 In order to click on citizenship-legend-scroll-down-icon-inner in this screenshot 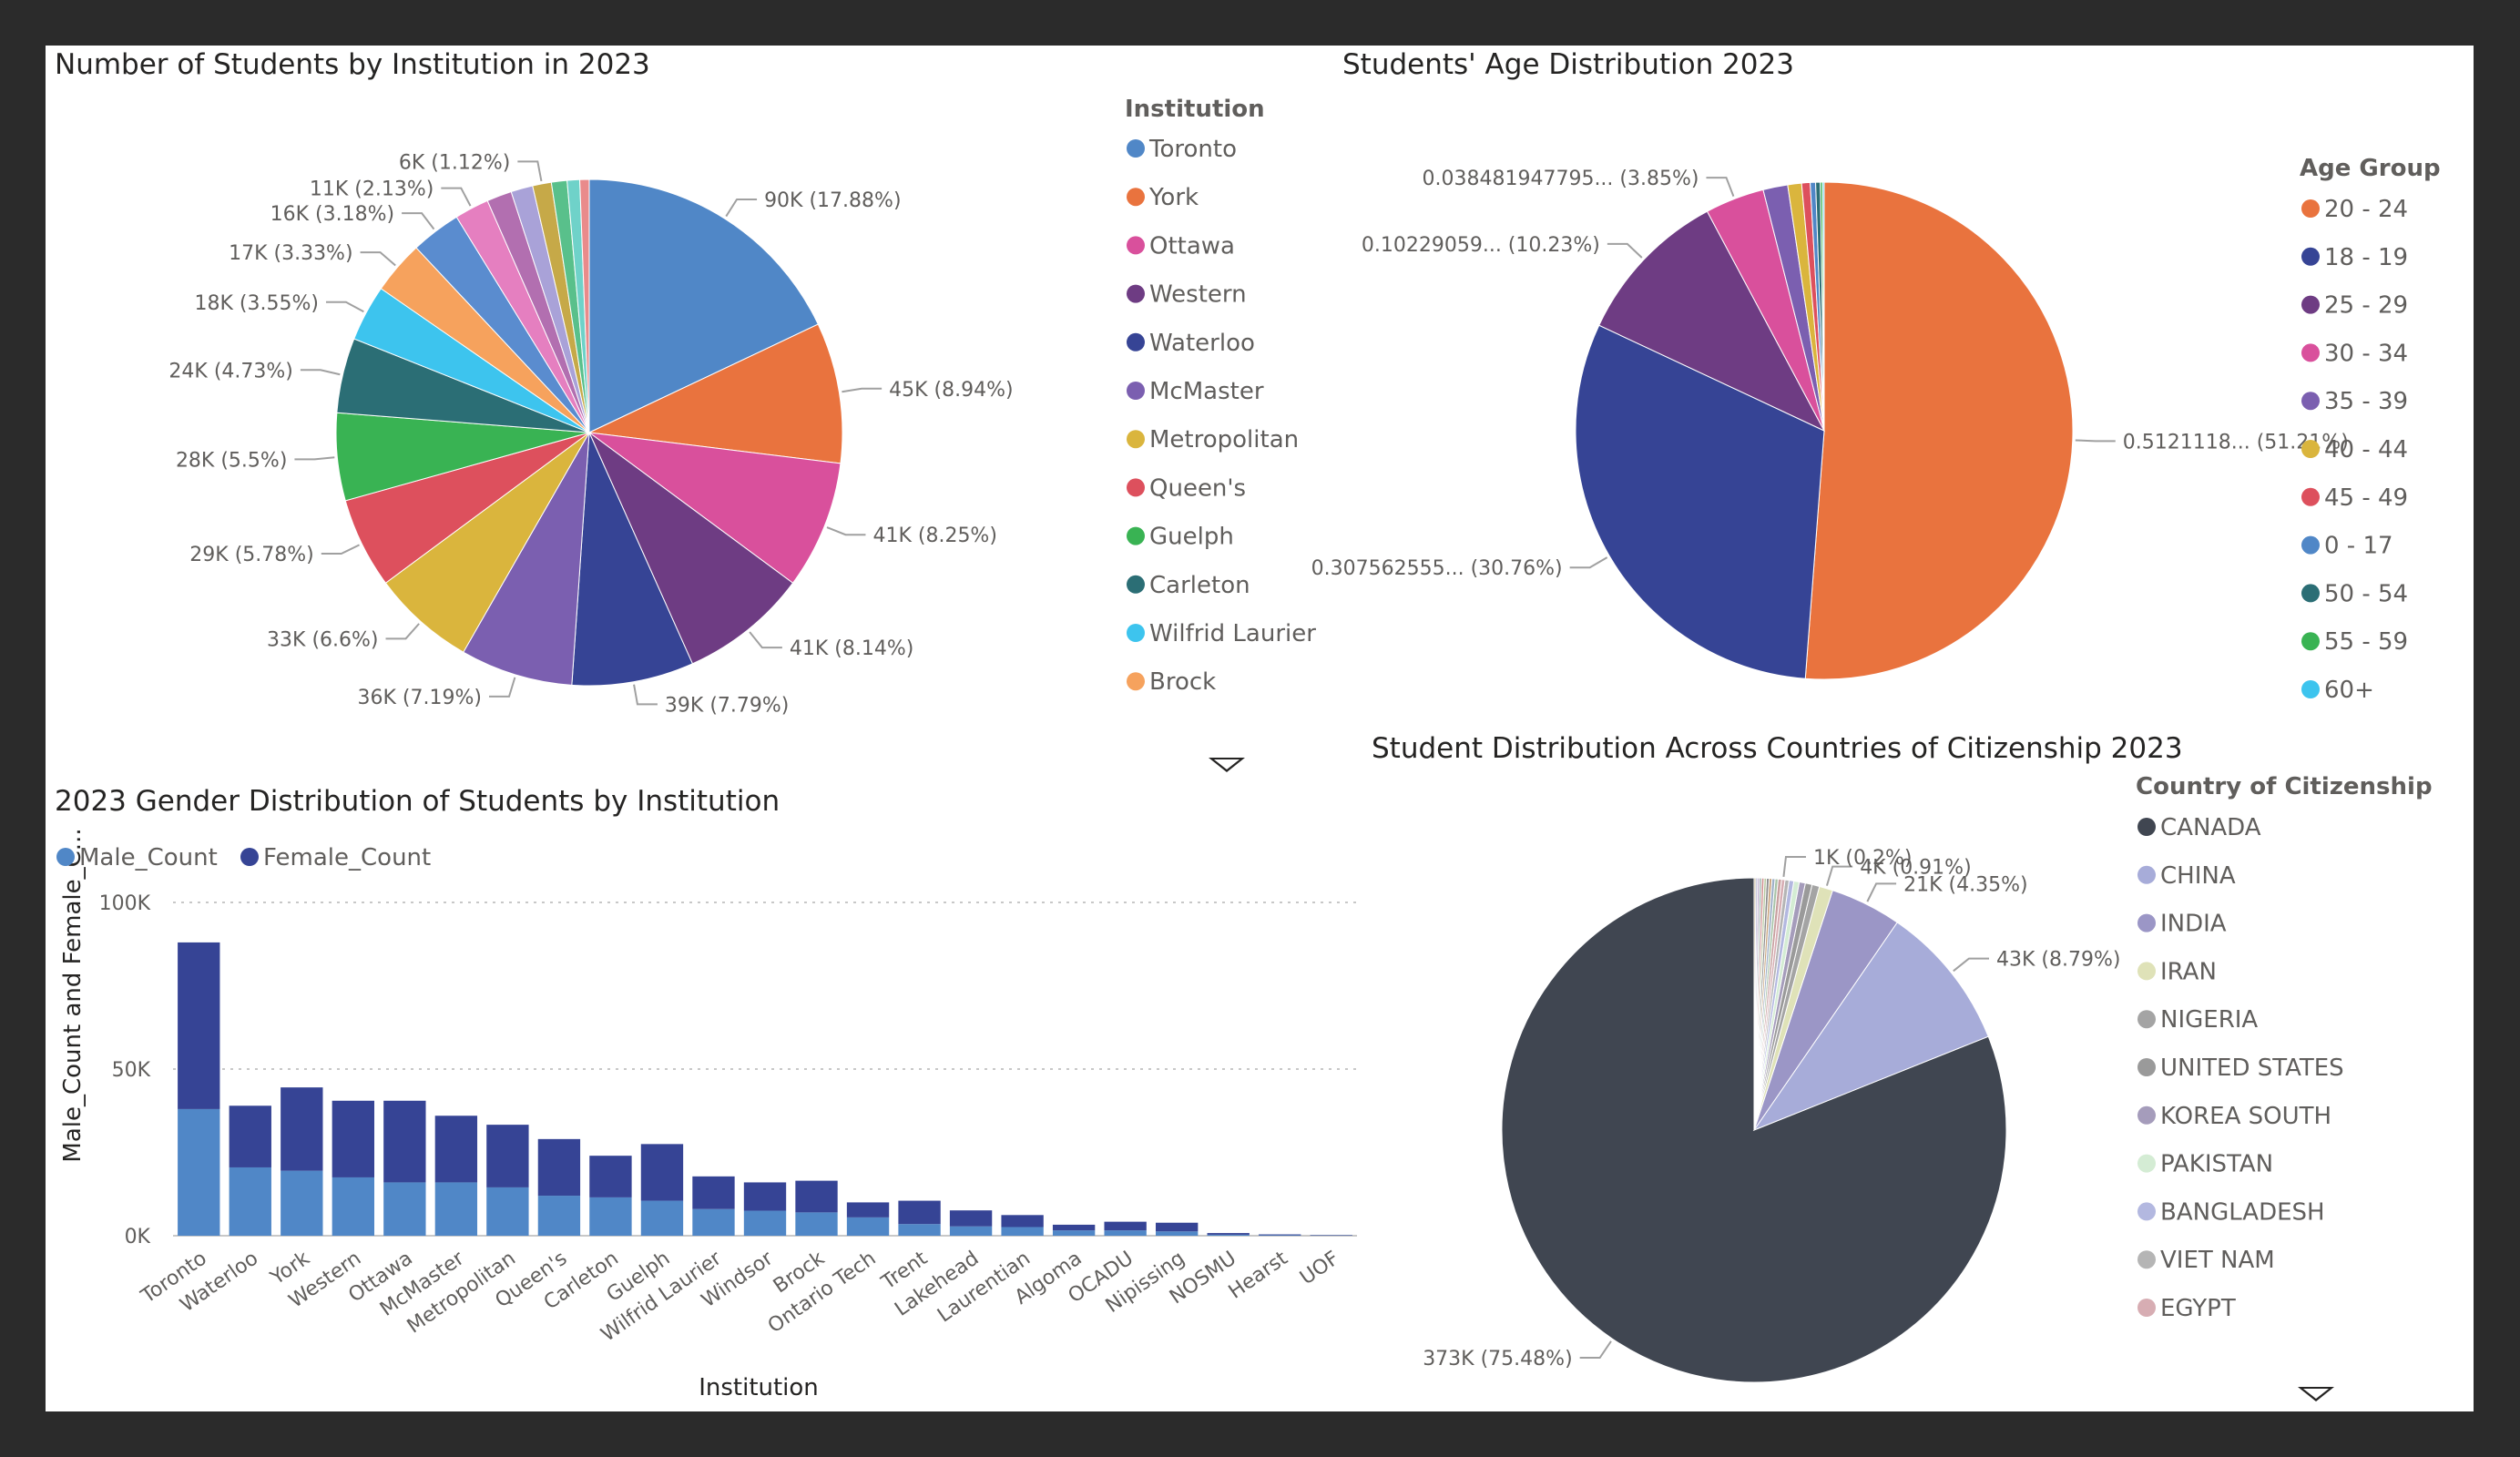, I will do `click(2316, 1394)`.